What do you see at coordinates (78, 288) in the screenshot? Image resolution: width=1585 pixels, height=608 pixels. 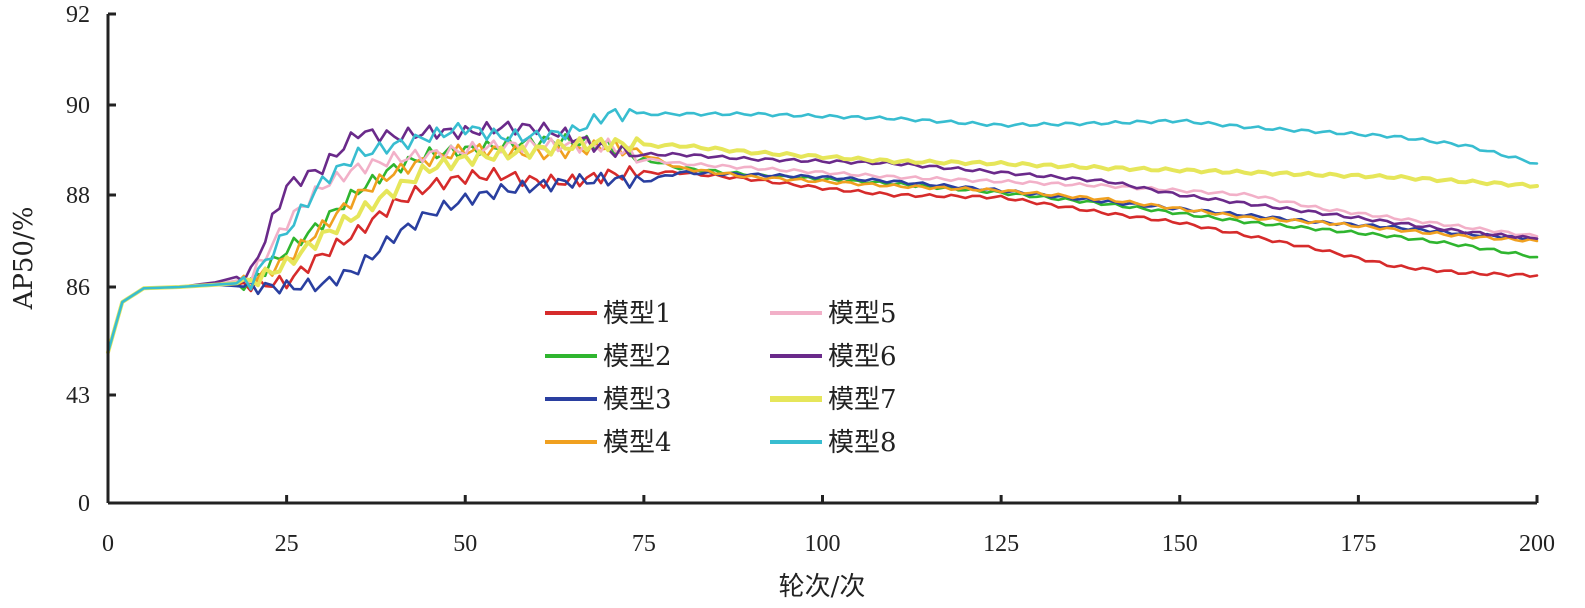 I see `y-tick-label: 86` at bounding box center [78, 288].